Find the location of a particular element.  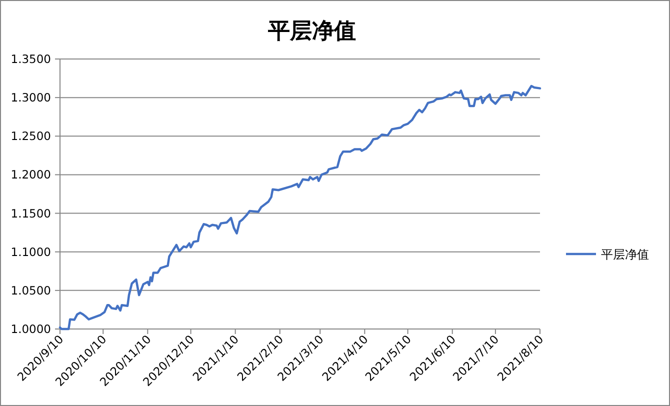

y-tick-label: 1.3500 is located at coordinates (30, 59).